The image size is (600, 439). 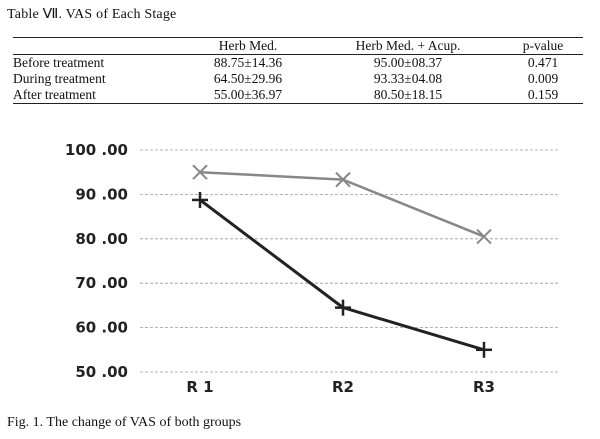 What do you see at coordinates (101, 239) in the screenshot?
I see `y-tick-label: 80 .00` at bounding box center [101, 239].